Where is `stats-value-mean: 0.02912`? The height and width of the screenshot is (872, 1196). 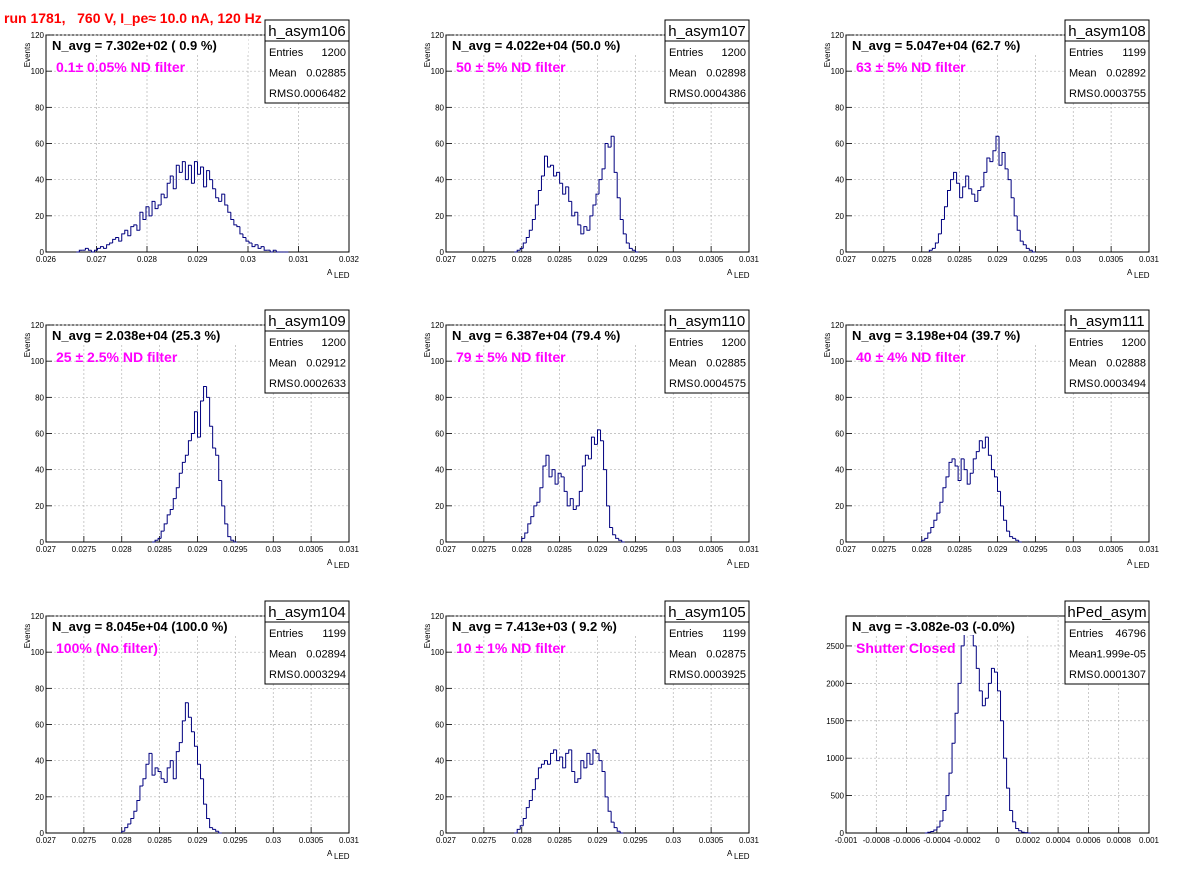
stats-value-mean: 0.02912 is located at coordinates (326, 364).